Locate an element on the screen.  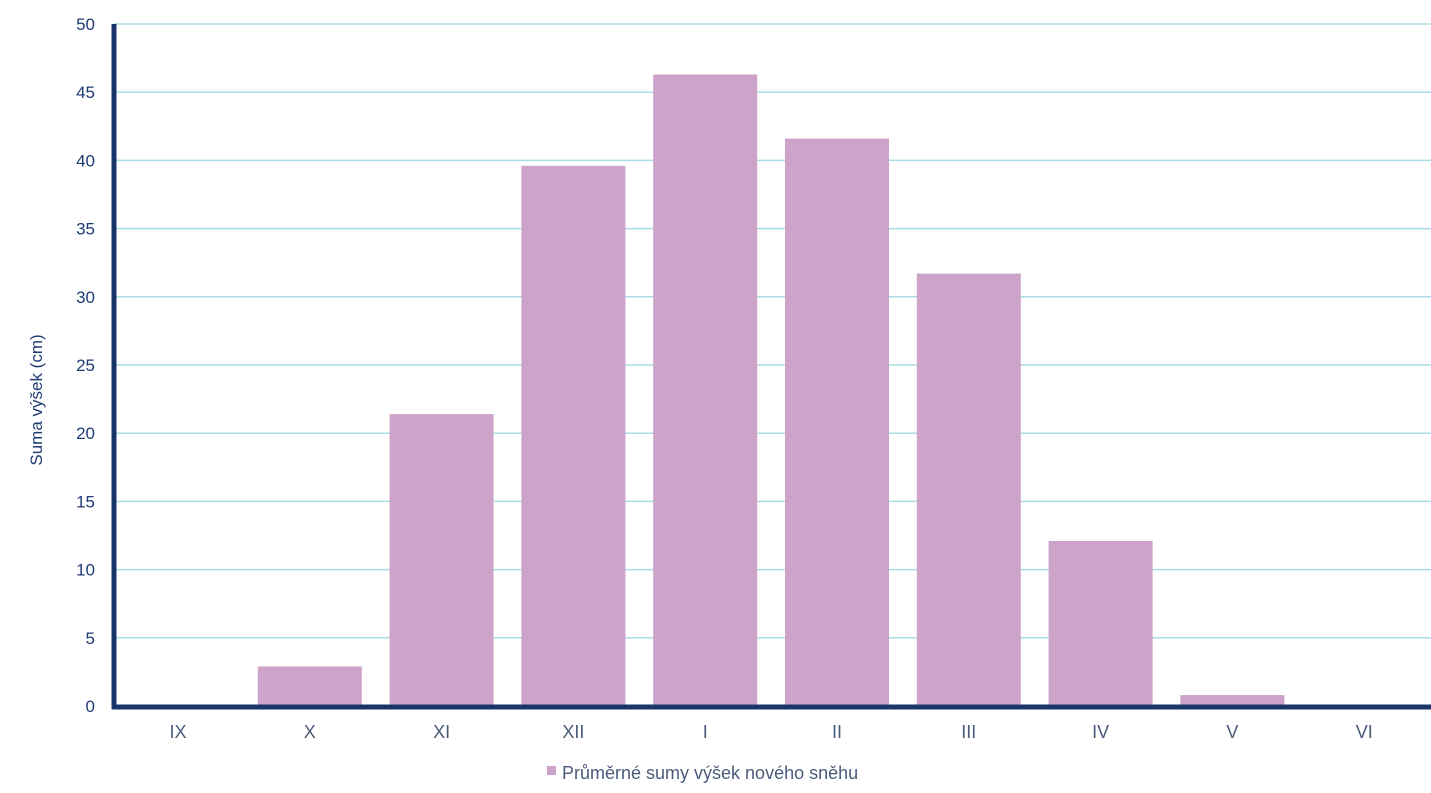
x-tick-label: I is located at coordinates (705, 732).